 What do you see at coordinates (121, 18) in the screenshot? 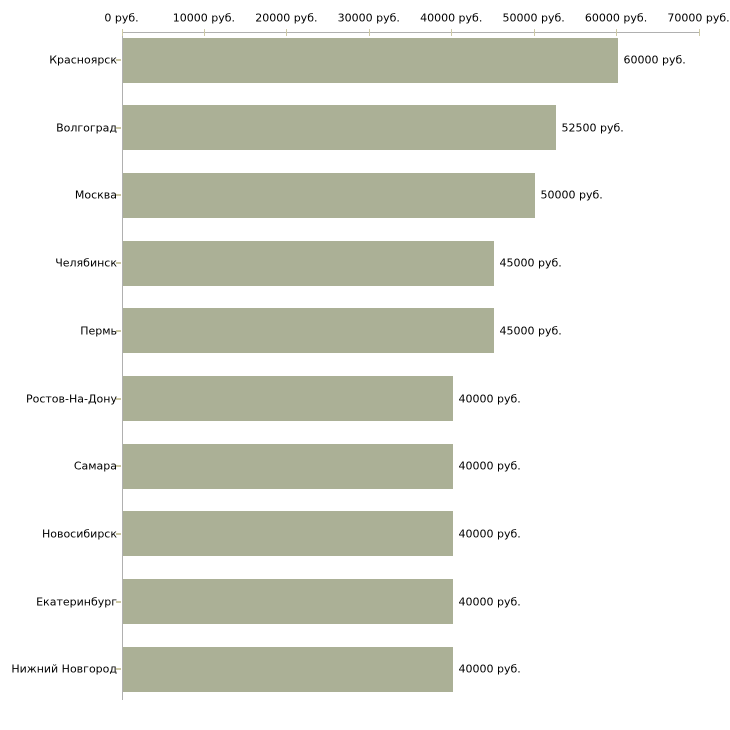
I see `x-axis-tick-label: 0 руб.` at bounding box center [121, 18].